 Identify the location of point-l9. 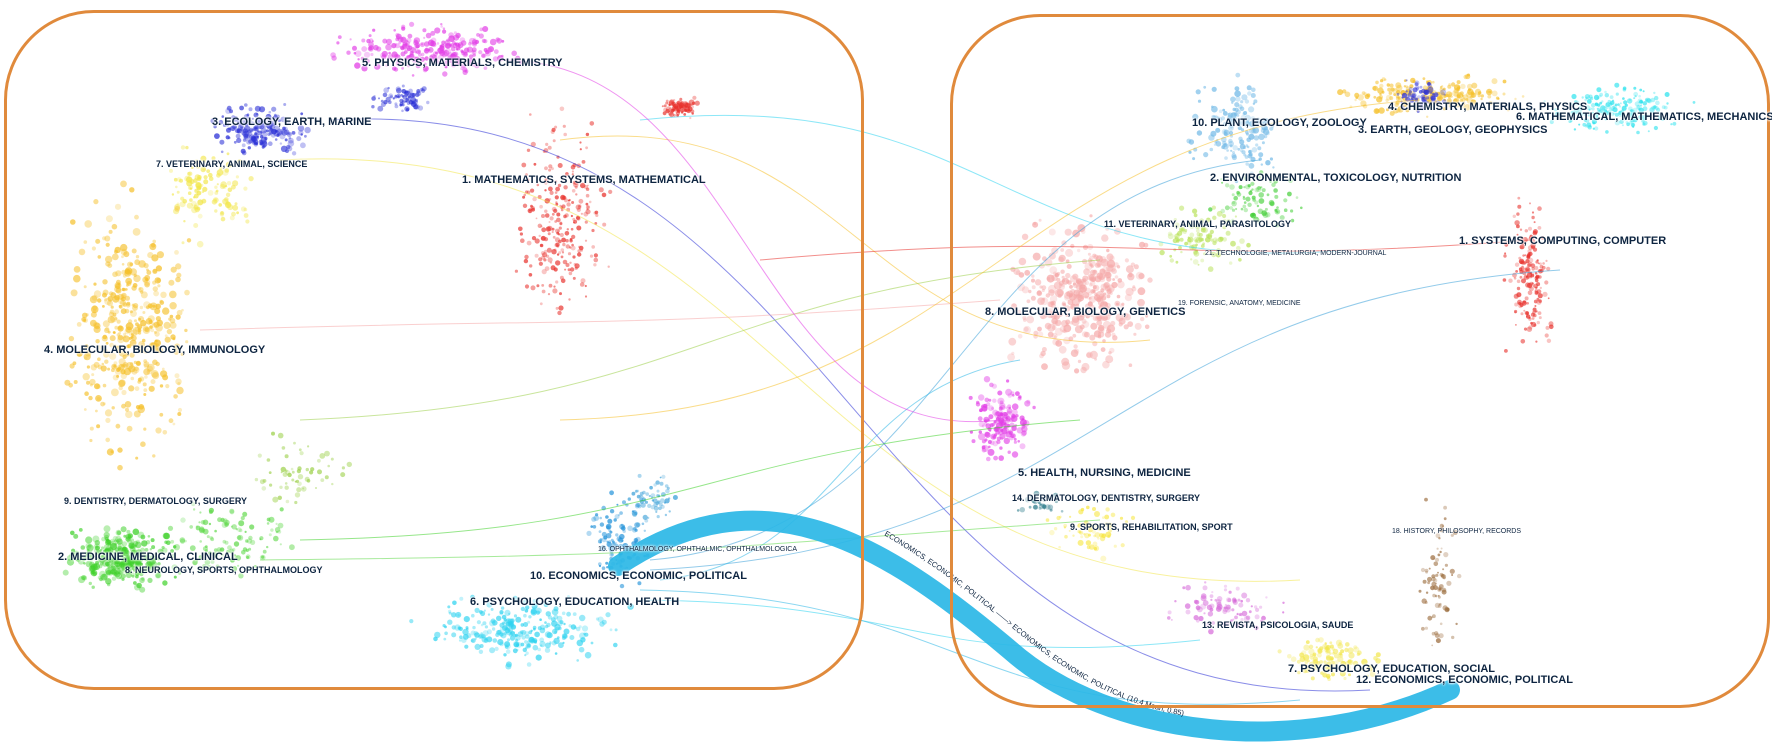
(301, 453).